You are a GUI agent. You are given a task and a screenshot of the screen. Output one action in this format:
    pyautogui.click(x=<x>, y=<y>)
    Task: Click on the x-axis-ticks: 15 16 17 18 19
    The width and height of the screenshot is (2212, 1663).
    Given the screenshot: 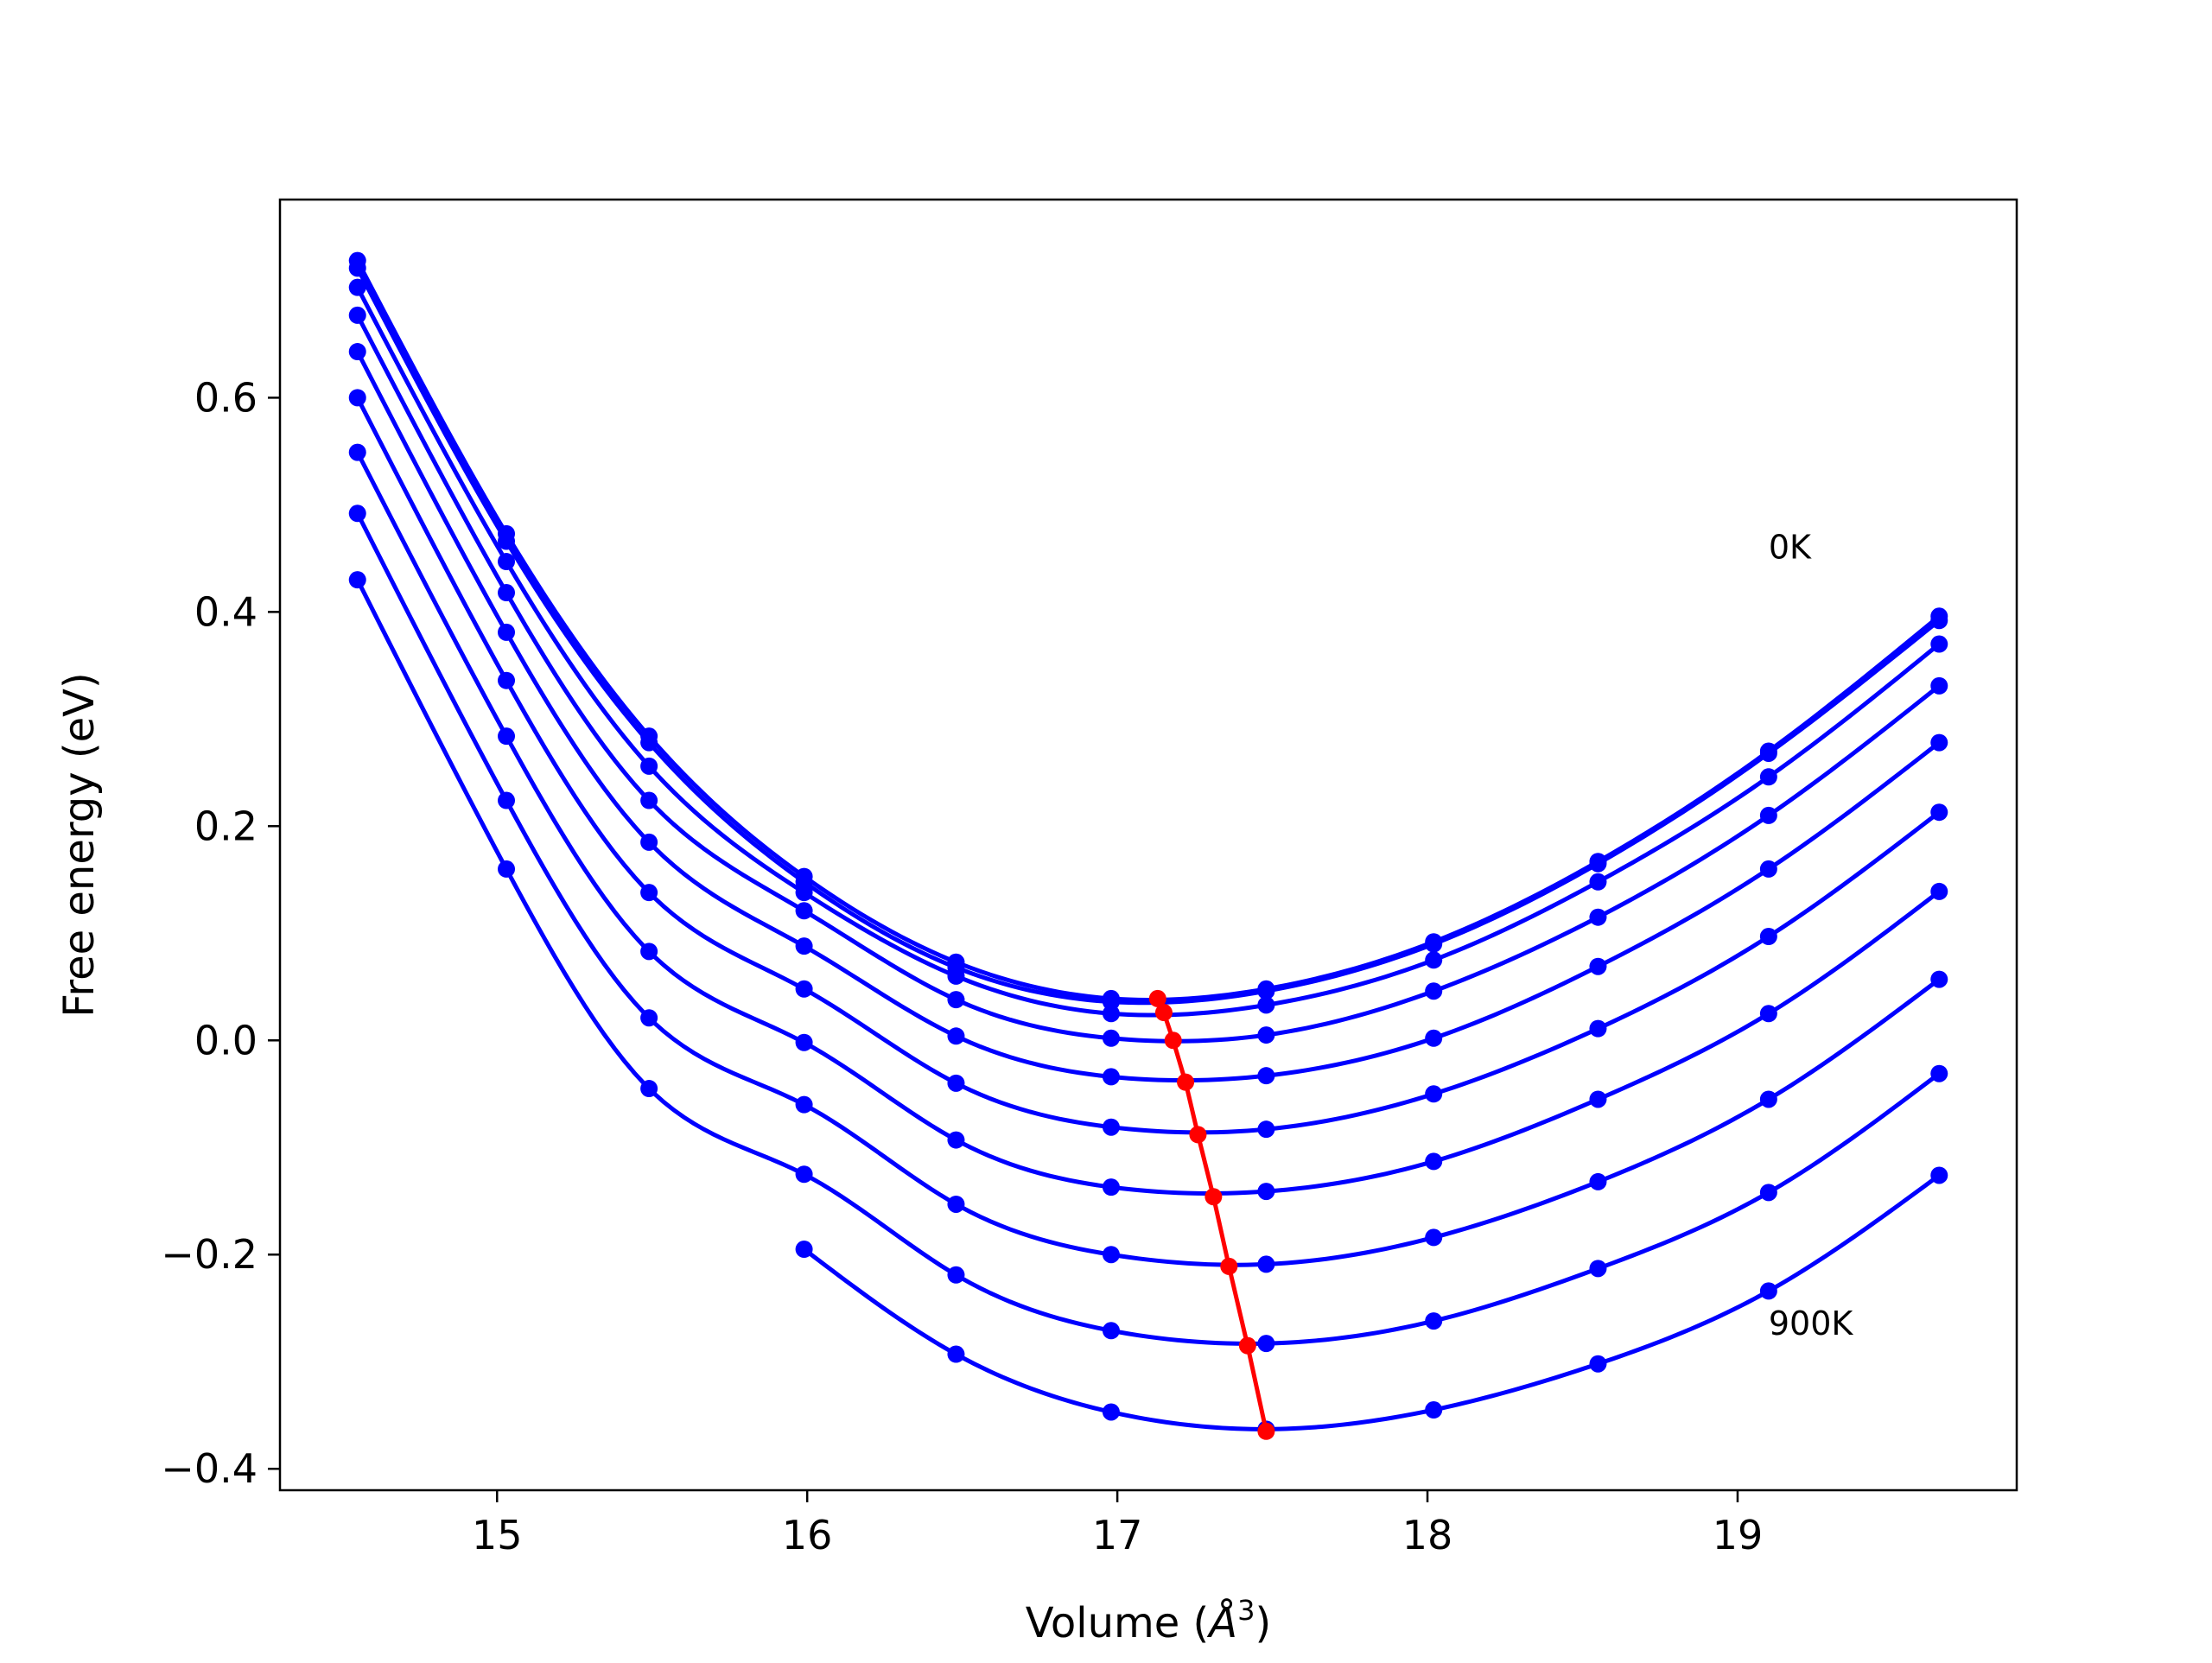 What is the action you would take?
    pyautogui.click(x=1117, y=1524)
    